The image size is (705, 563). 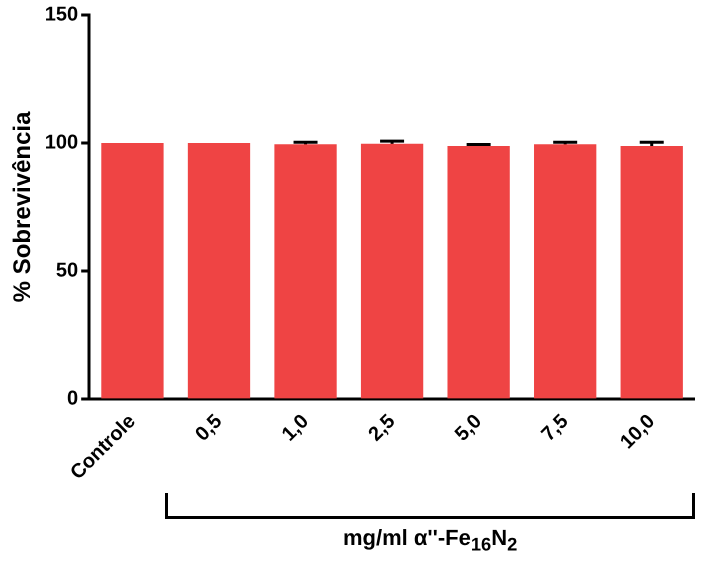 I want to click on x-tick-label: 1,0, so click(x=295, y=428).